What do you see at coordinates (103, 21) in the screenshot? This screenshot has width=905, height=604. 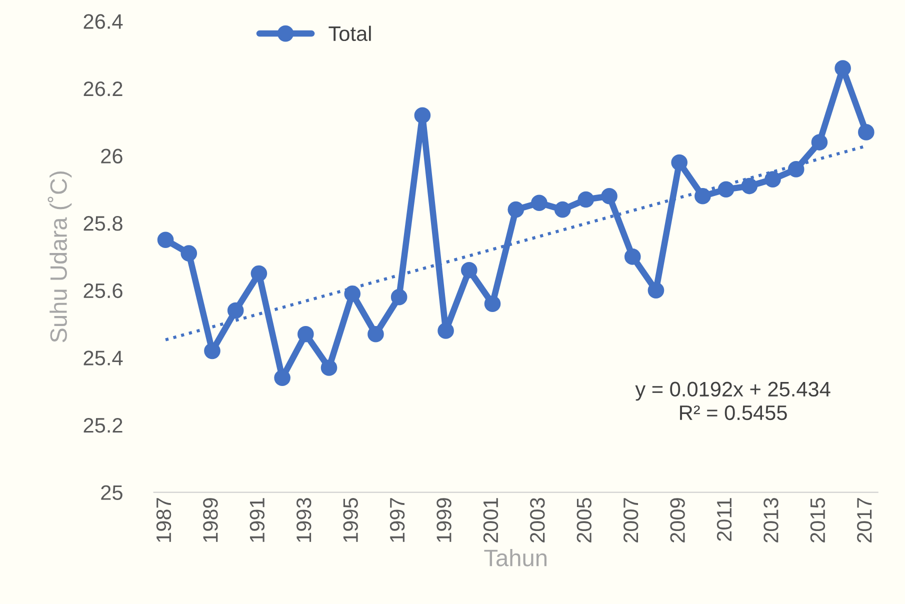 I see `y-tick-label: 26.4` at bounding box center [103, 21].